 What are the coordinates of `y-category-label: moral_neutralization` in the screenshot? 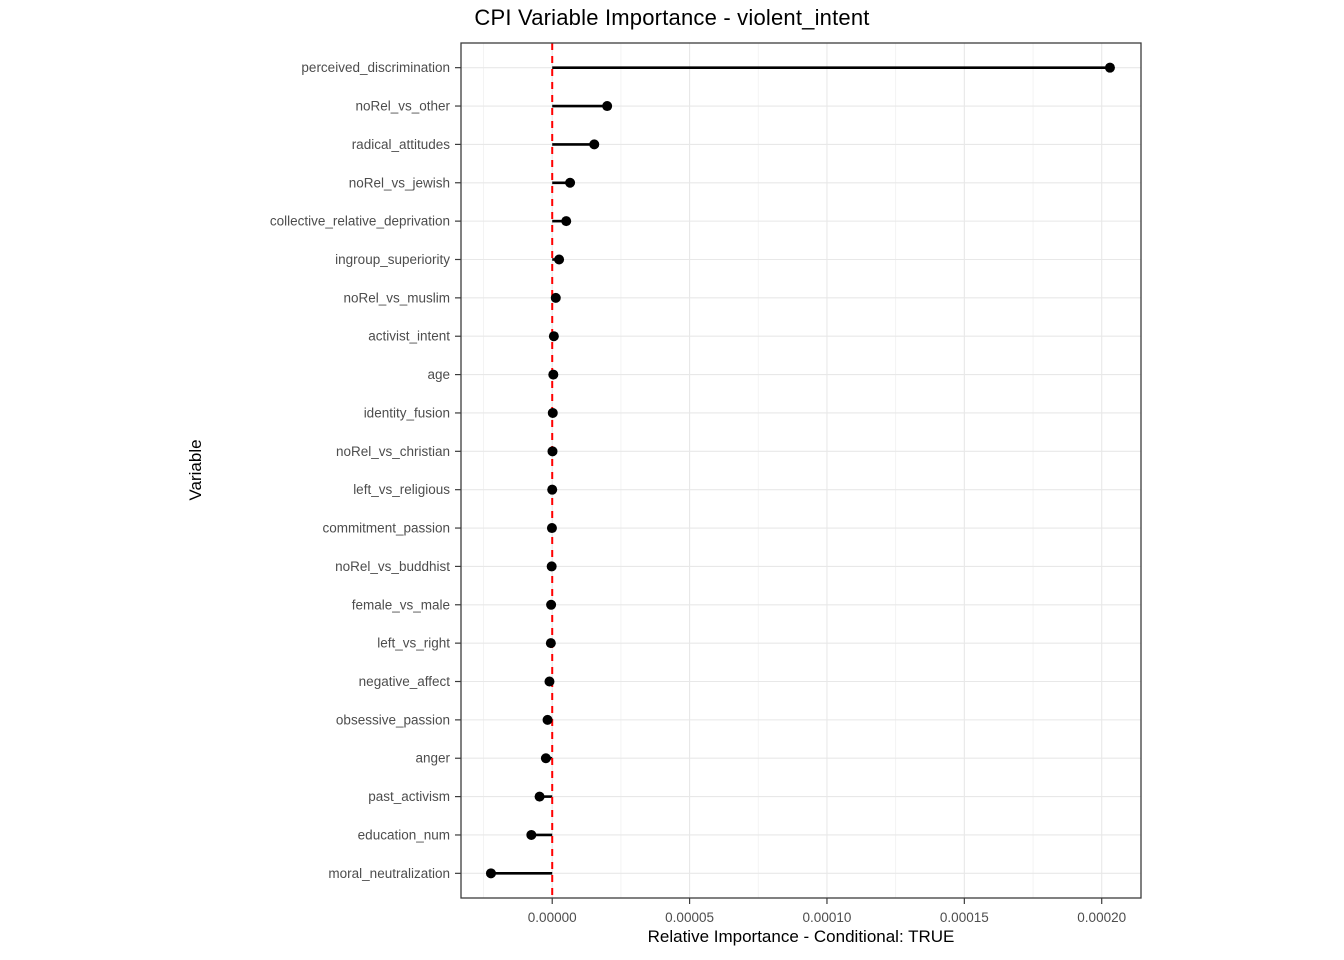 It's located at (389, 873).